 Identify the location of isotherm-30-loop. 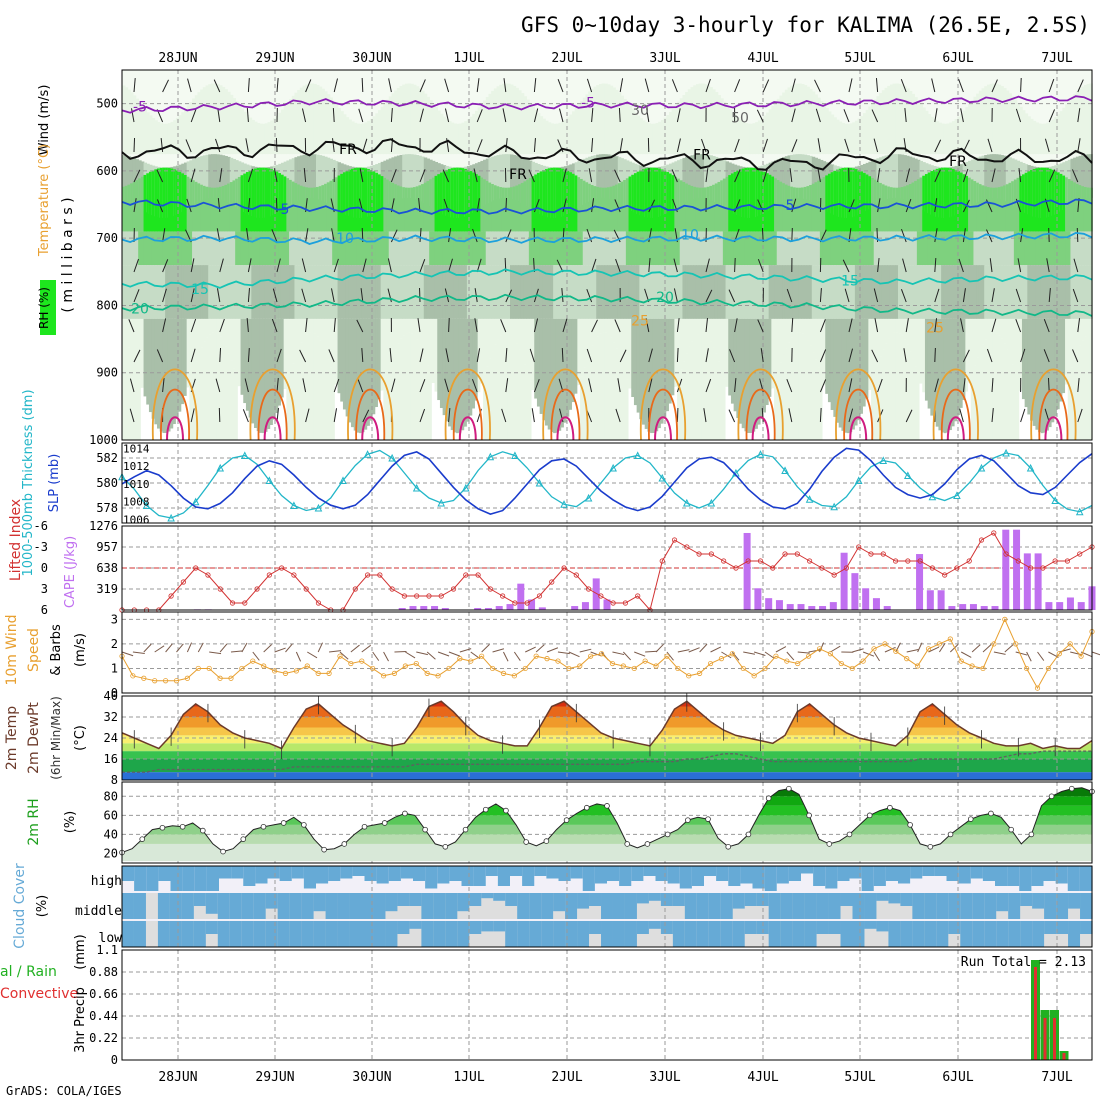
(370, 414).